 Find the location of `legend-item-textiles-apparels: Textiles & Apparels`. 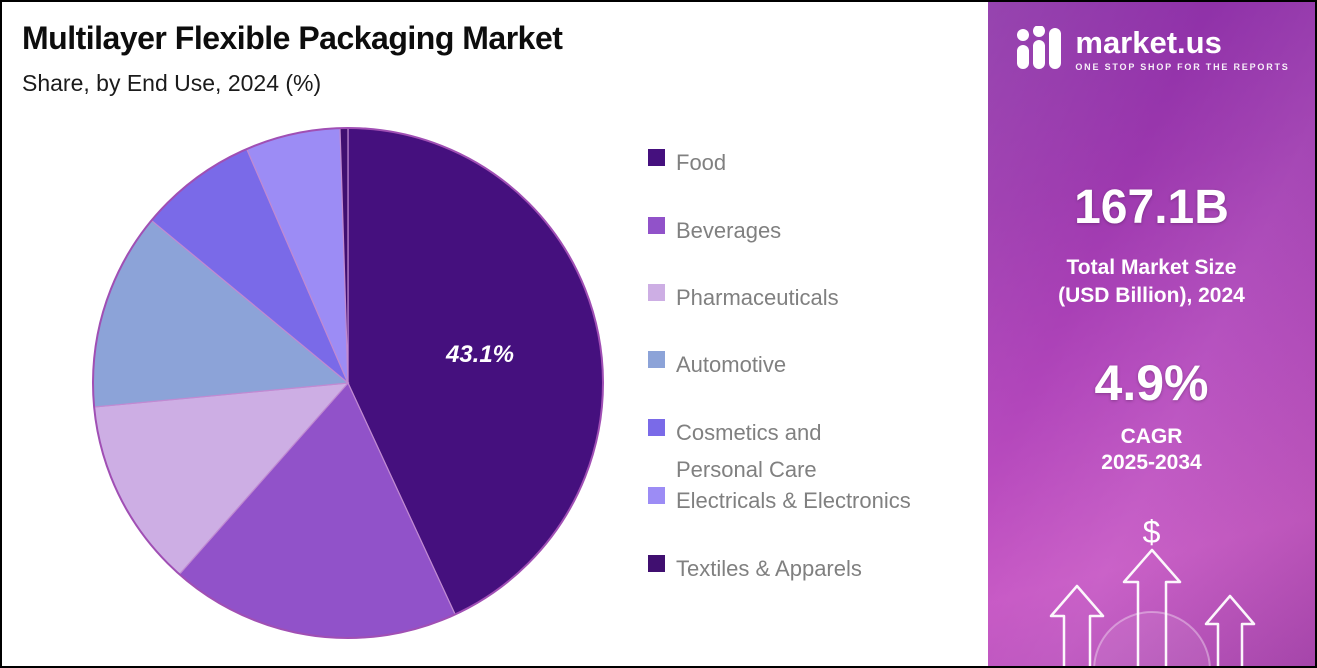

legend-item-textiles-apparels: Textiles & Apparels is located at coordinates (755, 568).